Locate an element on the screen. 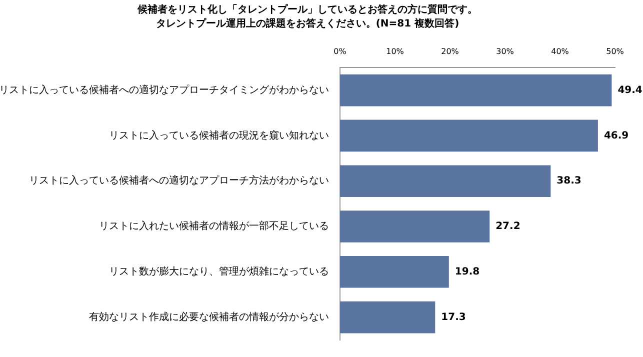 The width and height of the screenshot is (643, 357). data-label: 27.2 is located at coordinates (508, 226).